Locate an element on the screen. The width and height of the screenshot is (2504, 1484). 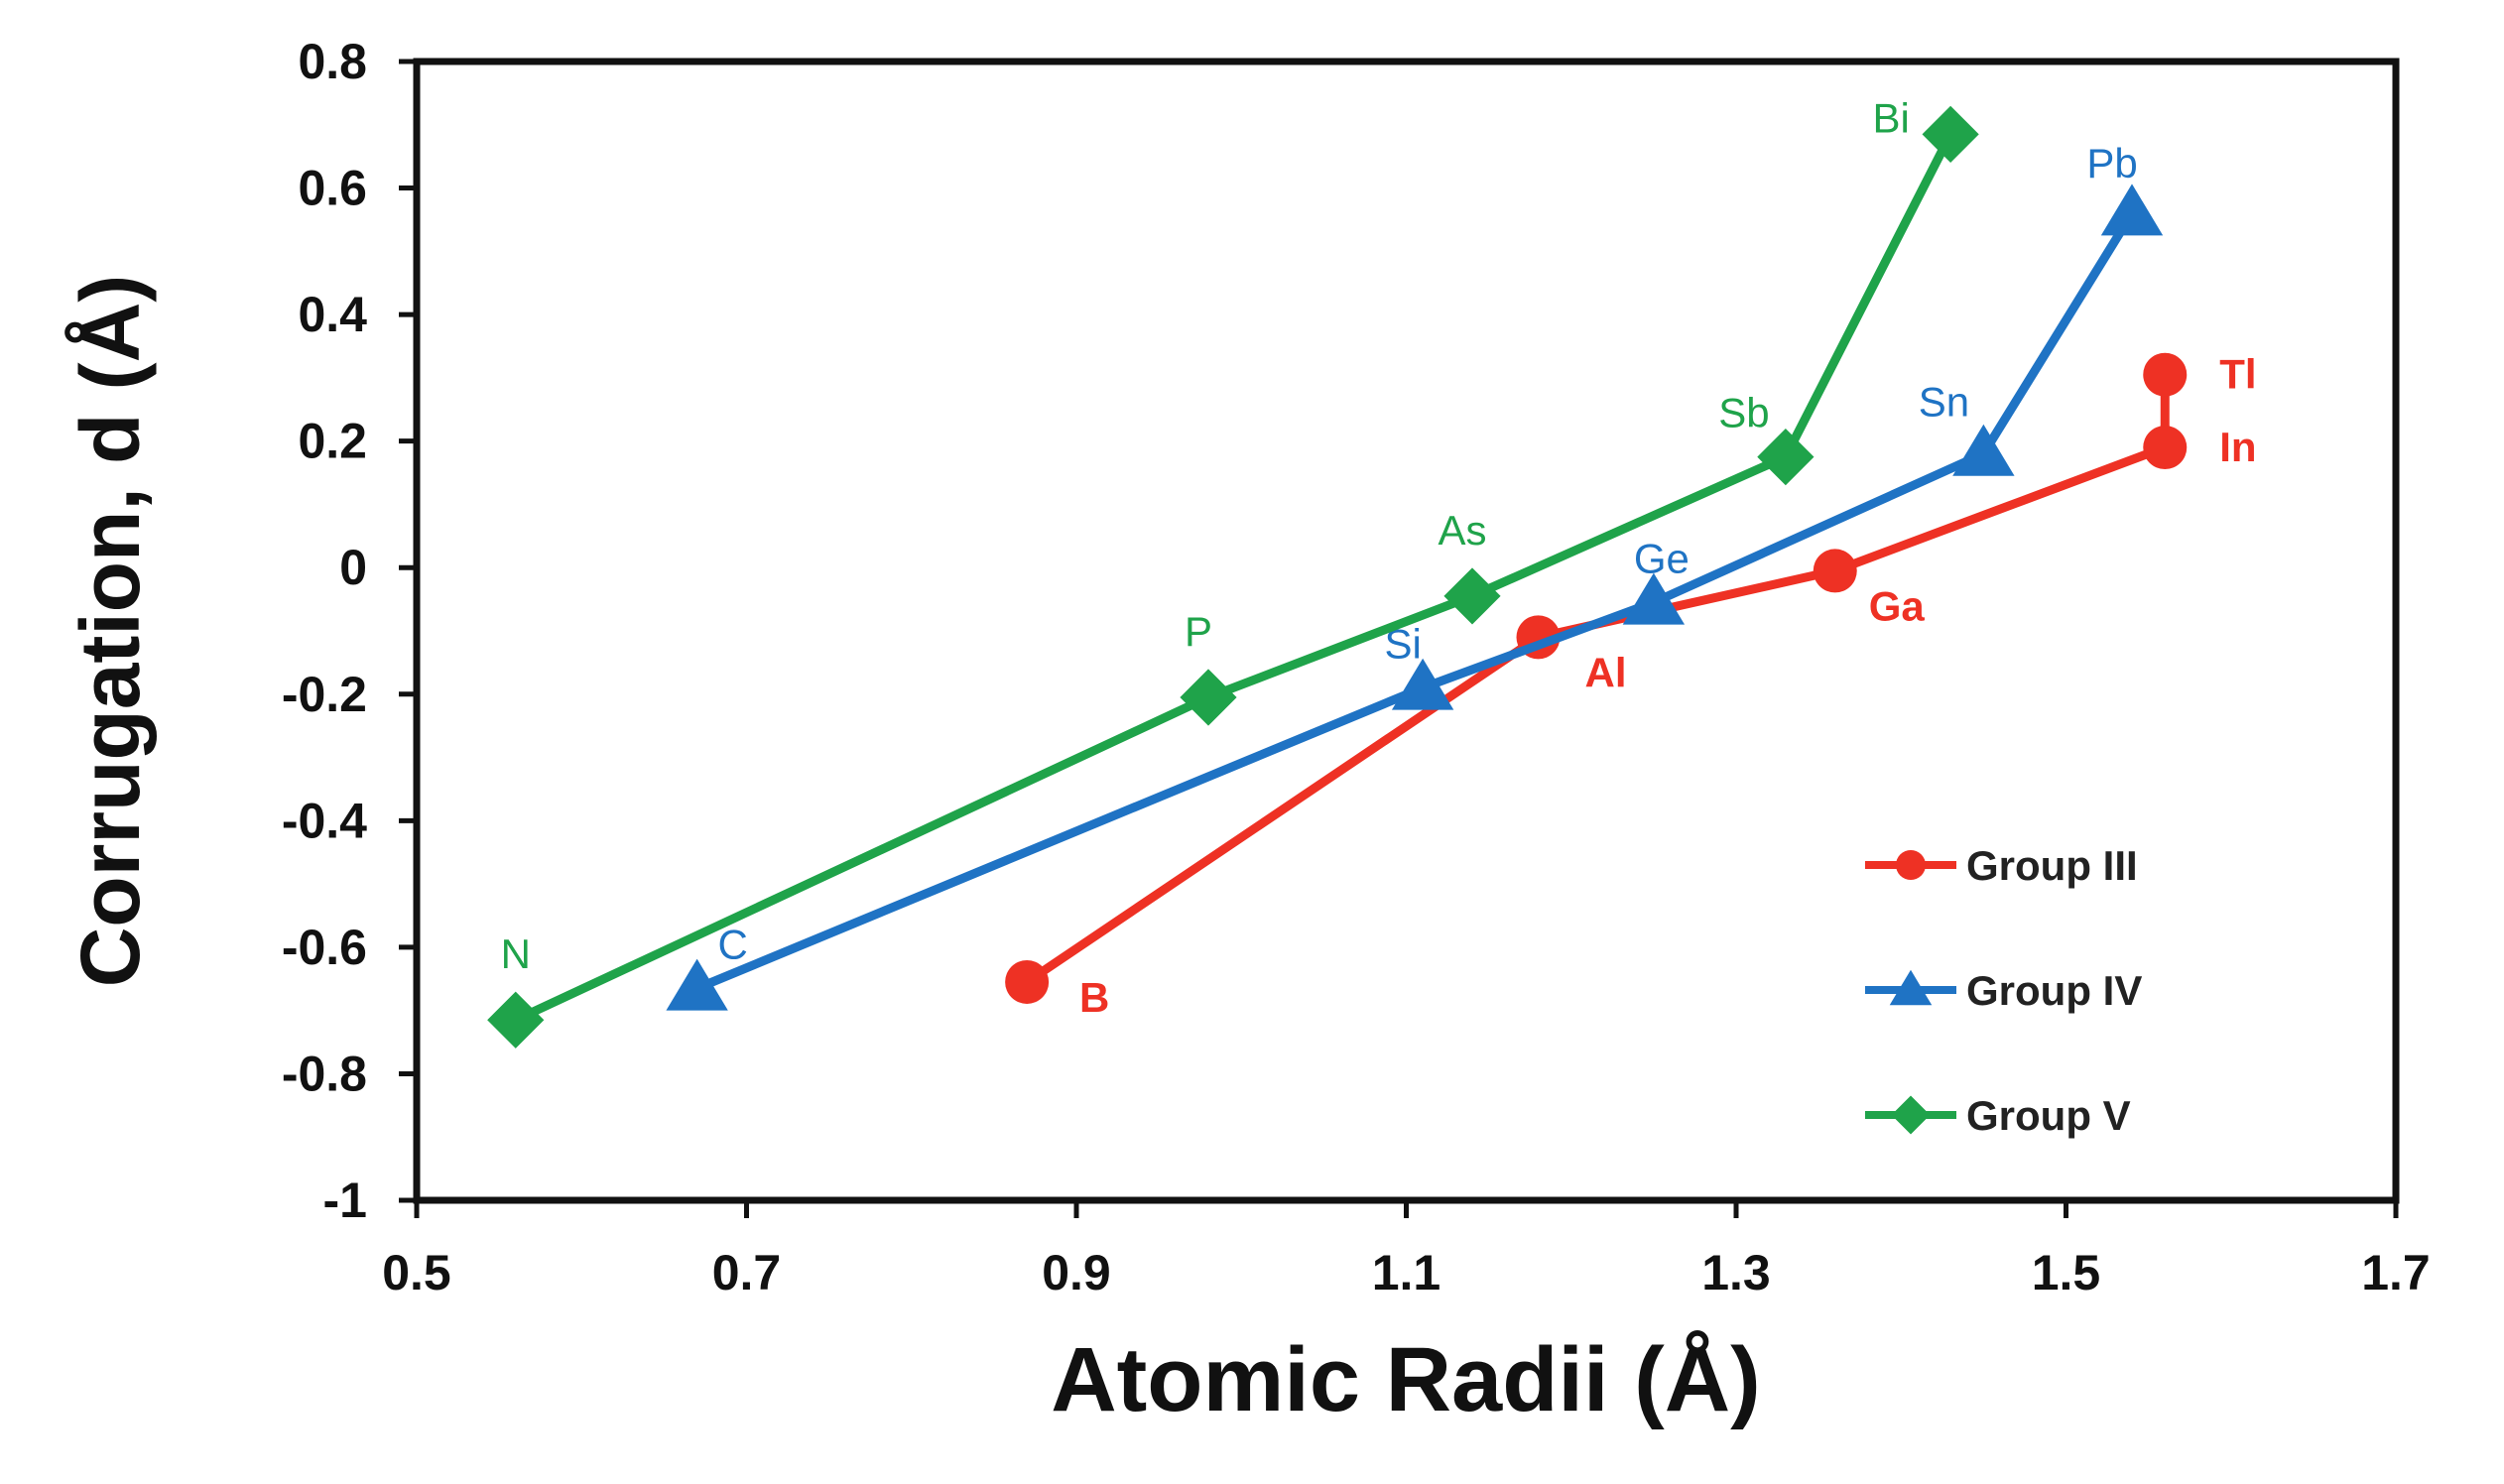
point-label-ge: Ge is located at coordinates (1662, 558).